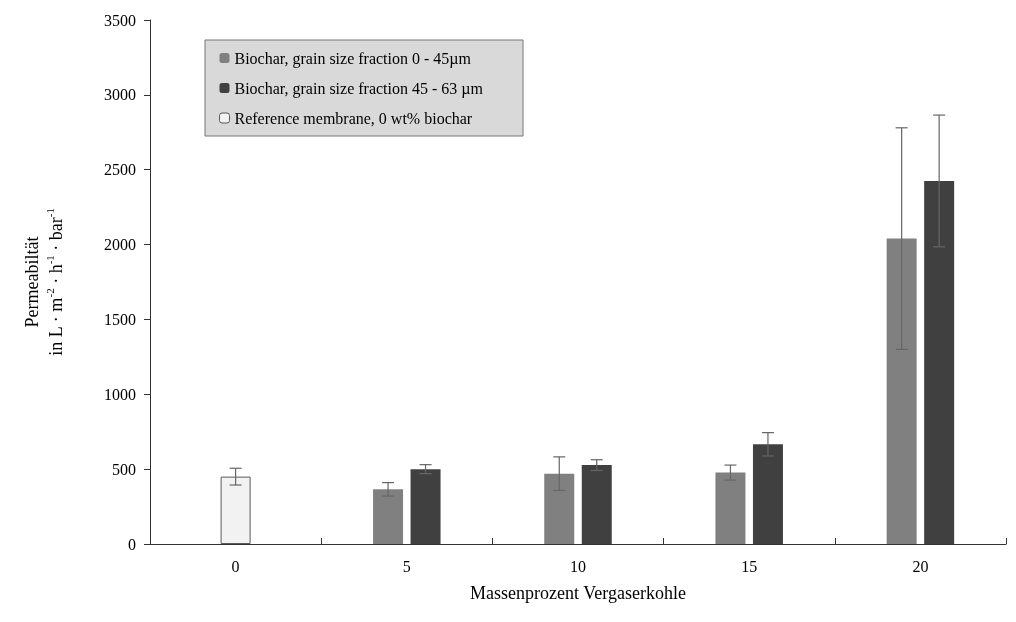 This screenshot has width=1016, height=622. What do you see at coordinates (124, 469) in the screenshot?
I see `y-tick-label: 500` at bounding box center [124, 469].